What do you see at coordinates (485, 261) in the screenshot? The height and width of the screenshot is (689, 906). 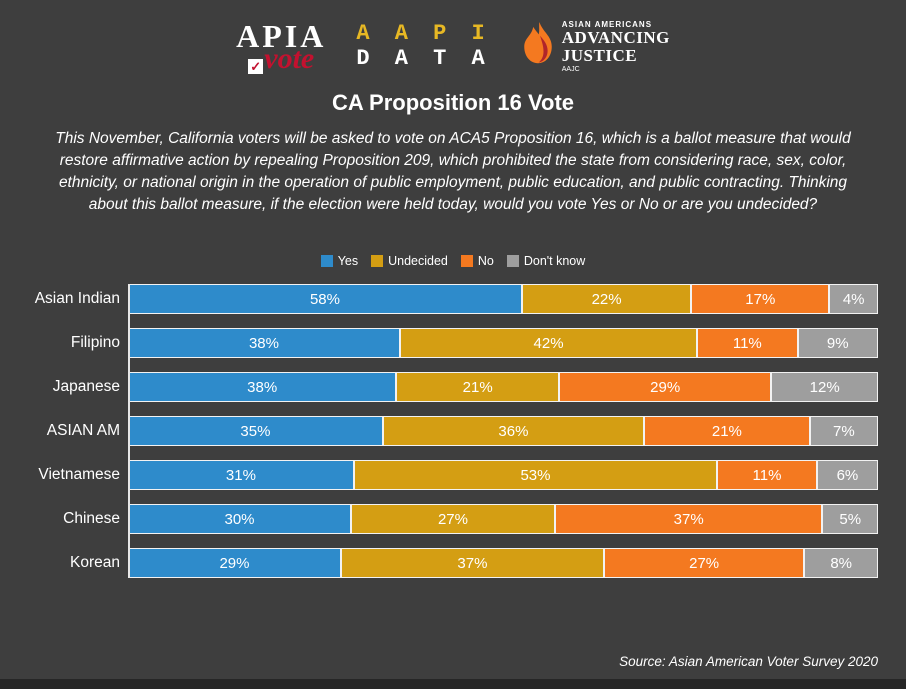 I see `legend-label: No` at bounding box center [485, 261].